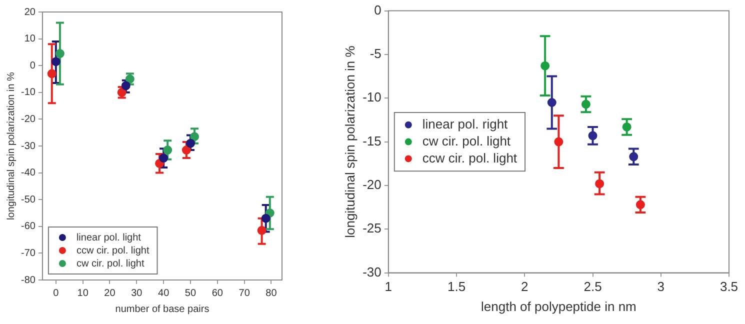 The width and height of the screenshot is (745, 324). I want to click on y-tick-label: 20, so click(30, 12).